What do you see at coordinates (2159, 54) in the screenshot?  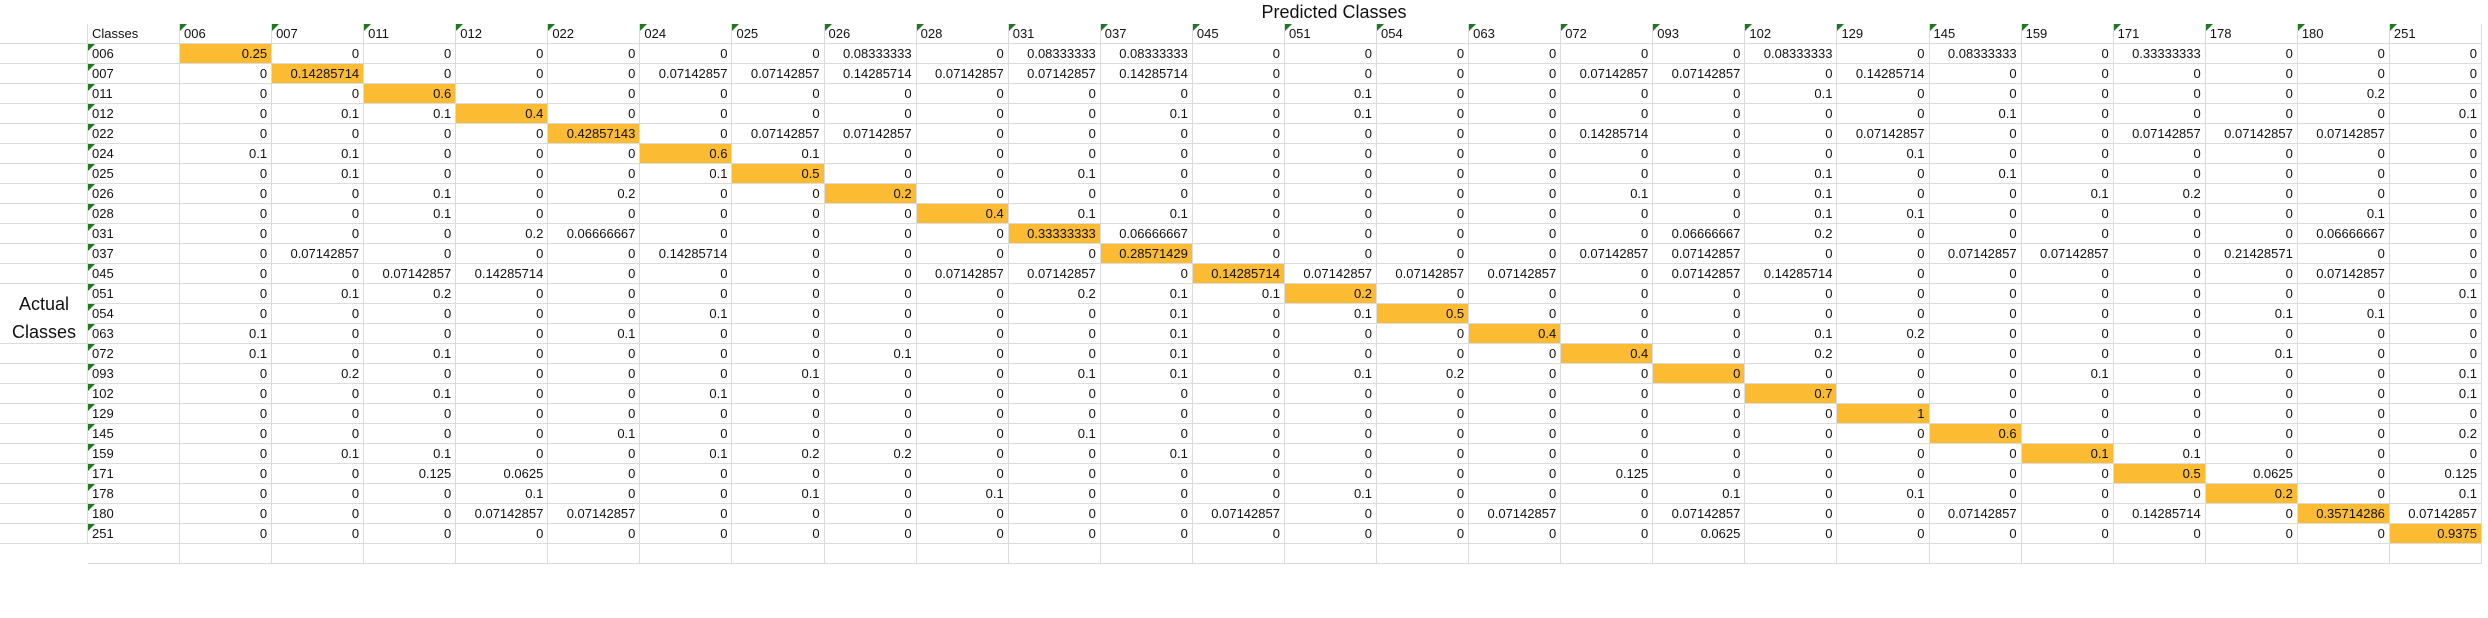 I see `value-cell: 0.33333333` at bounding box center [2159, 54].